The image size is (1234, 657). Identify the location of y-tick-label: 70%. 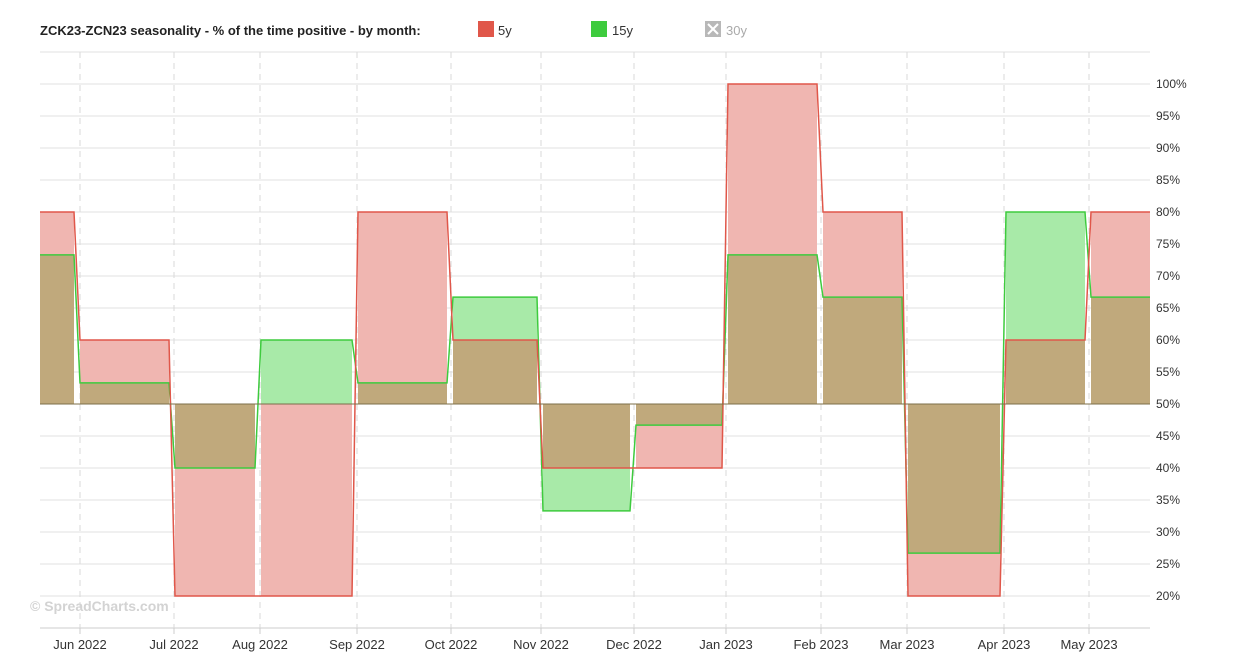
(1168, 276).